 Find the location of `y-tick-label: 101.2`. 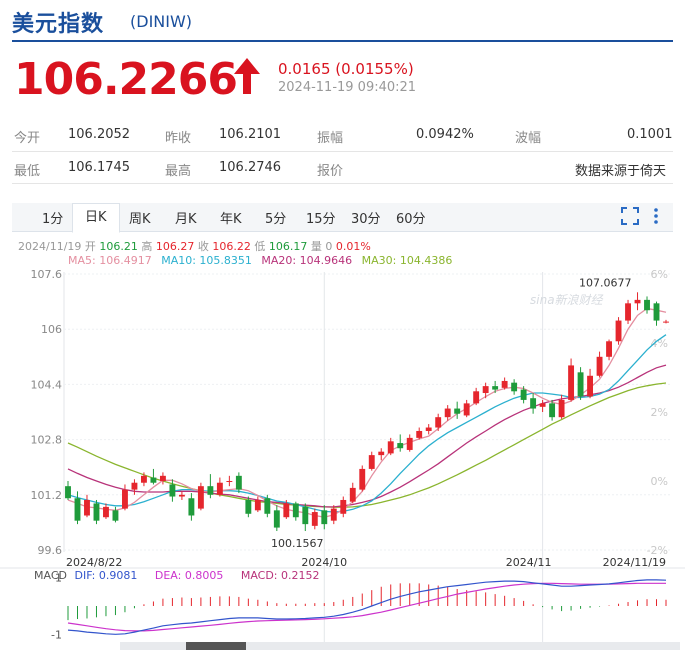

y-tick-label: 101.2 is located at coordinates (47, 495).